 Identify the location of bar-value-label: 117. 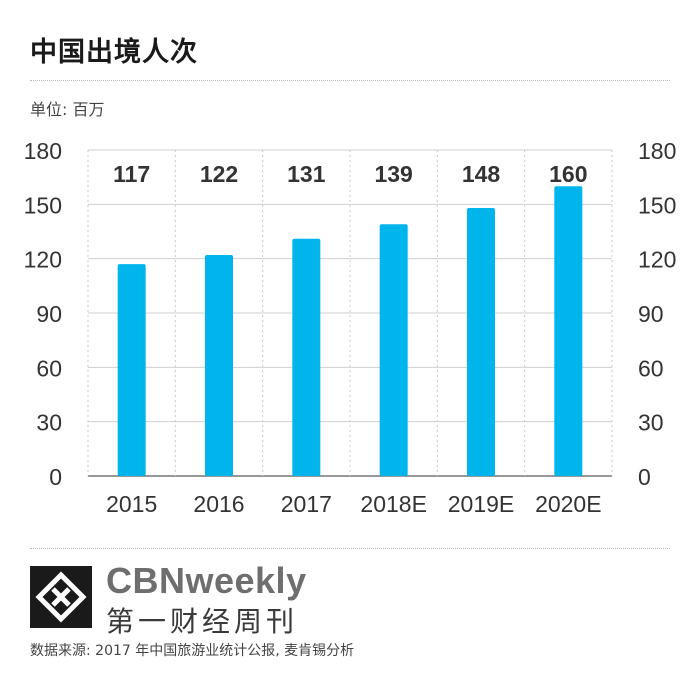
(131, 174).